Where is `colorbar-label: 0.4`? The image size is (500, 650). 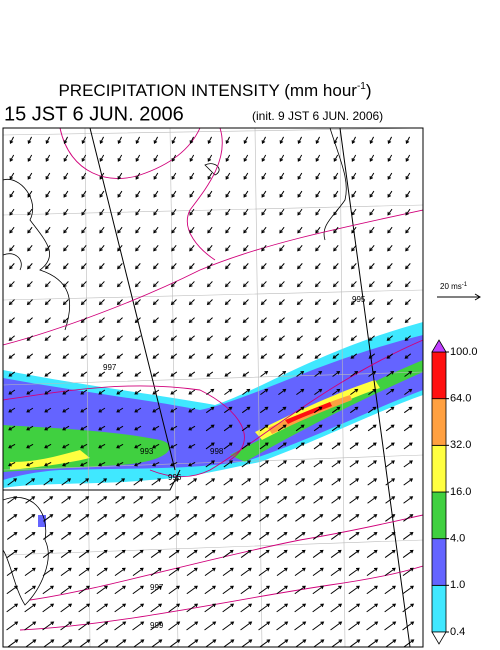 colorbar-label: 0.4 is located at coordinates (457, 632).